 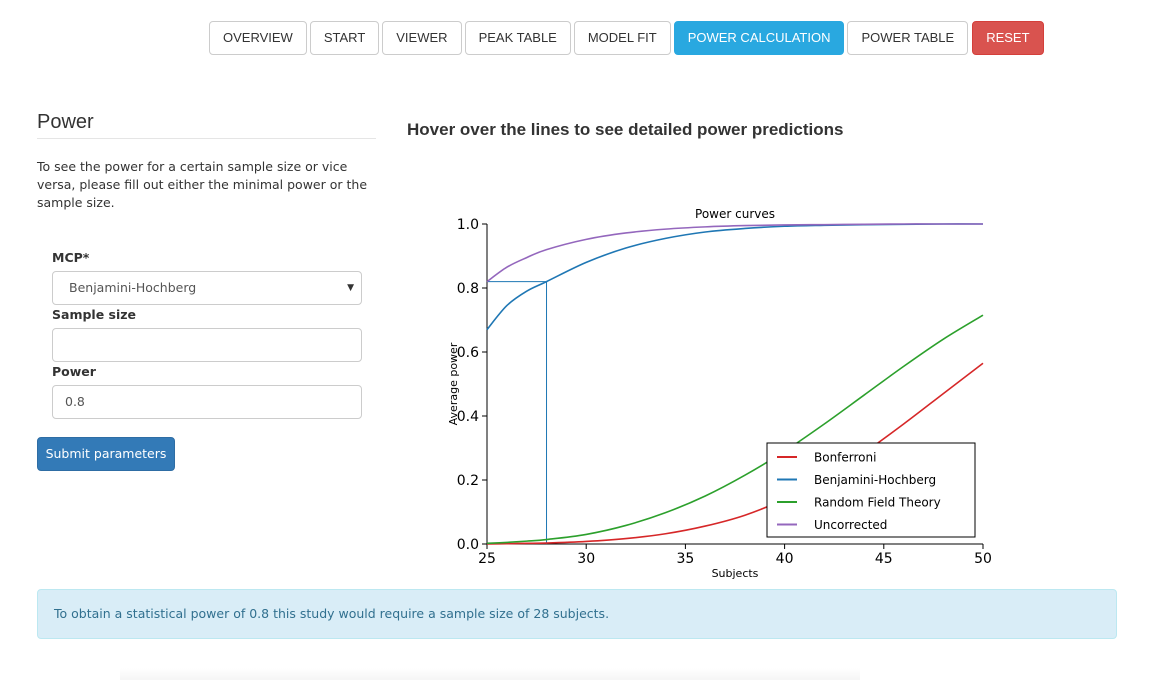 What do you see at coordinates (207, 288) in the screenshot?
I see `mcp-select: Benjamini-Hochberg ▼` at bounding box center [207, 288].